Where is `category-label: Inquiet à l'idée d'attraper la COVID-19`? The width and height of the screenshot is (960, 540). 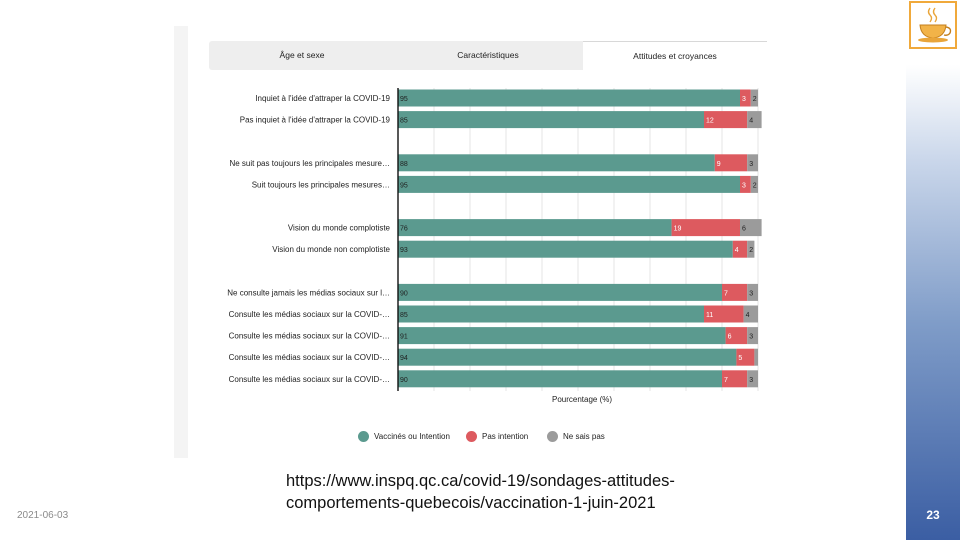 category-label: Inquiet à l'idée d'attraper la COVID-19 is located at coordinates (322, 98).